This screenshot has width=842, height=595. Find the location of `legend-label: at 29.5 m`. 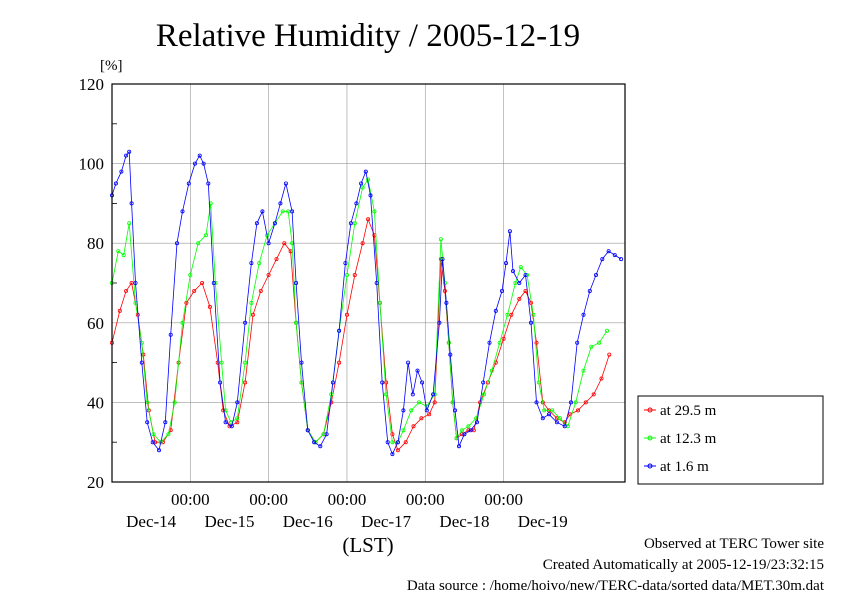

legend-label: at 29.5 m is located at coordinates (688, 411).